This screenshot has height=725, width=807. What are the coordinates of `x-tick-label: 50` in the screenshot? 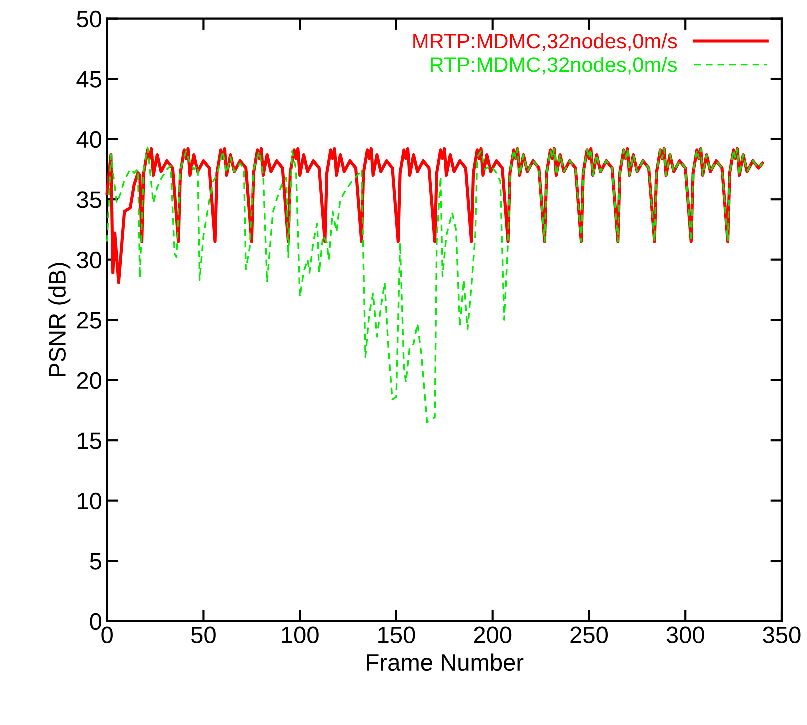 It's located at (204, 635).